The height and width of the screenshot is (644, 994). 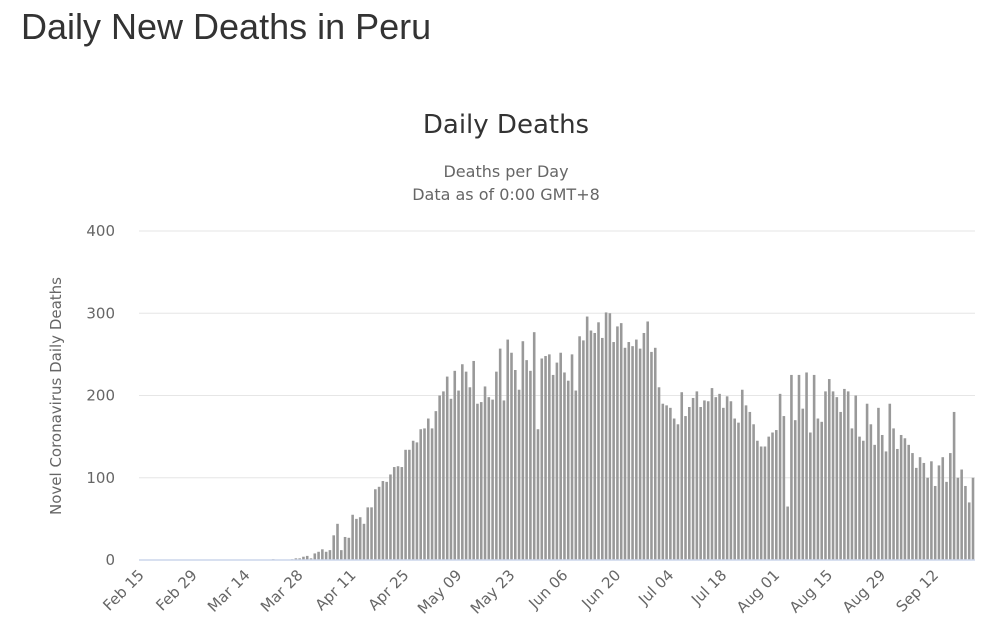 What do you see at coordinates (56, 396) in the screenshot?
I see `y-axis-label: Novel Coronavirus Daily Deaths` at bounding box center [56, 396].